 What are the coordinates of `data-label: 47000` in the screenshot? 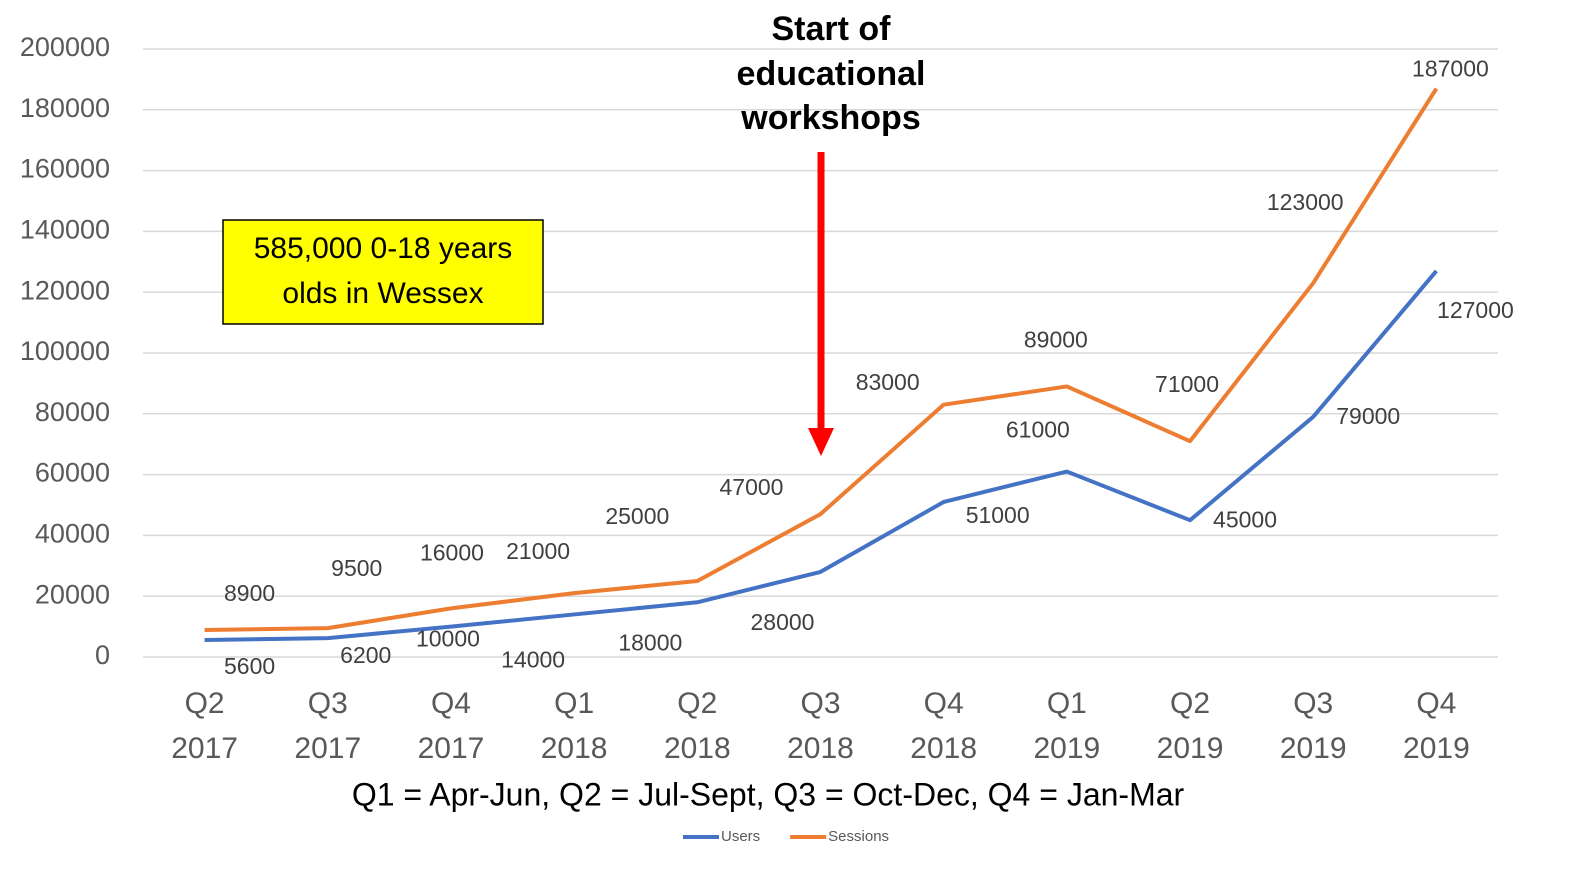 It's located at (752, 487).